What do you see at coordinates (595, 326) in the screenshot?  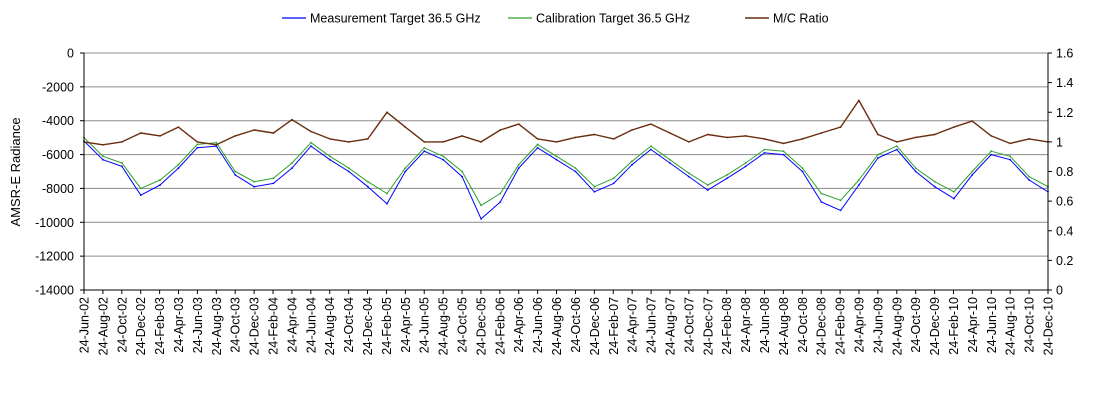 I see `x-tick-label: 24-Dec-06` at bounding box center [595, 326].